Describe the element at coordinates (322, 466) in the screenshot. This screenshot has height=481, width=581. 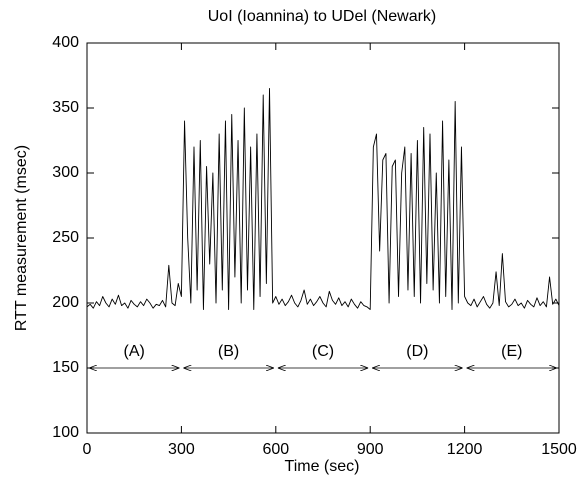
I see `x-axis-label: Time (sec)` at that location.